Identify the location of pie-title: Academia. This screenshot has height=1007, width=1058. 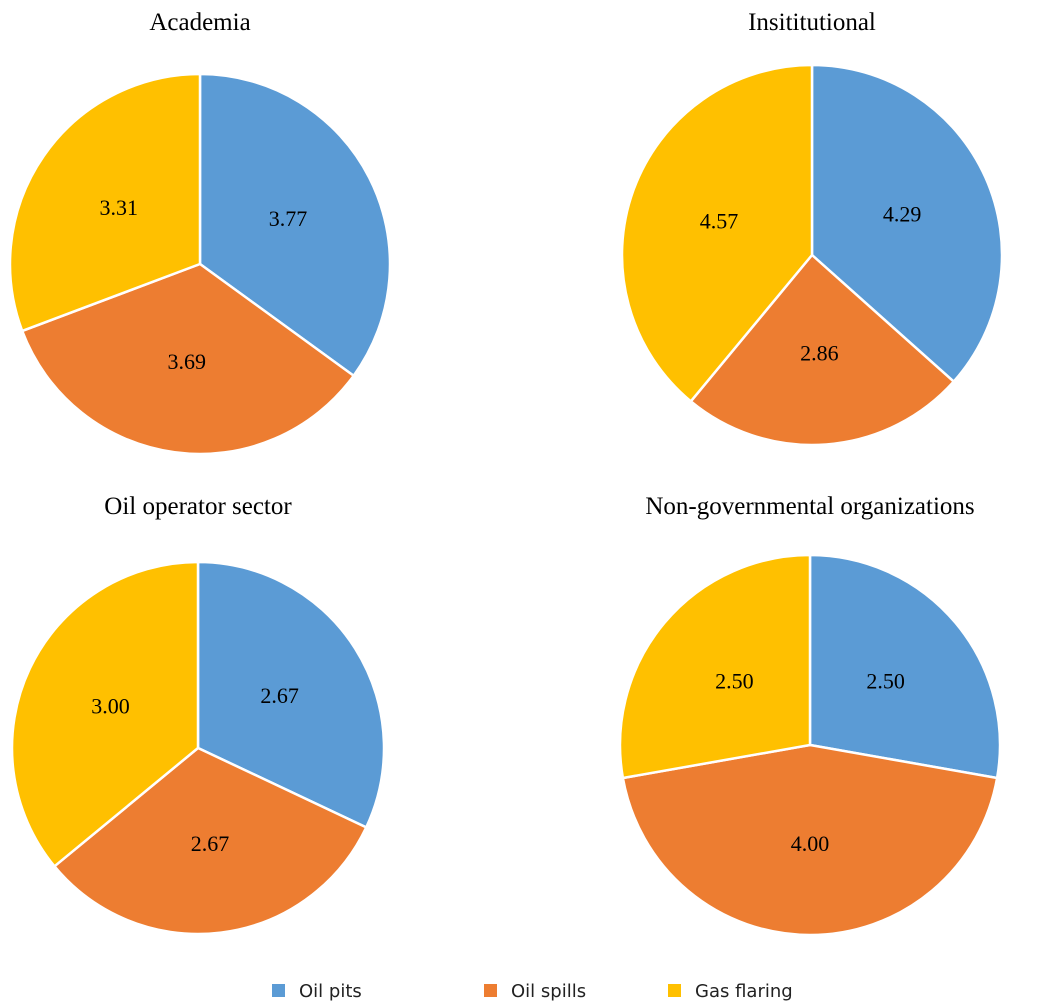
(199, 22).